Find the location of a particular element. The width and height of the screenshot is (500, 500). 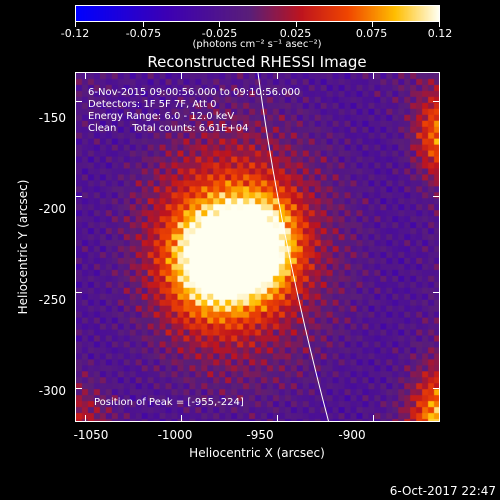

colorbar-tick-label: -0.075 is located at coordinates (143, 33).